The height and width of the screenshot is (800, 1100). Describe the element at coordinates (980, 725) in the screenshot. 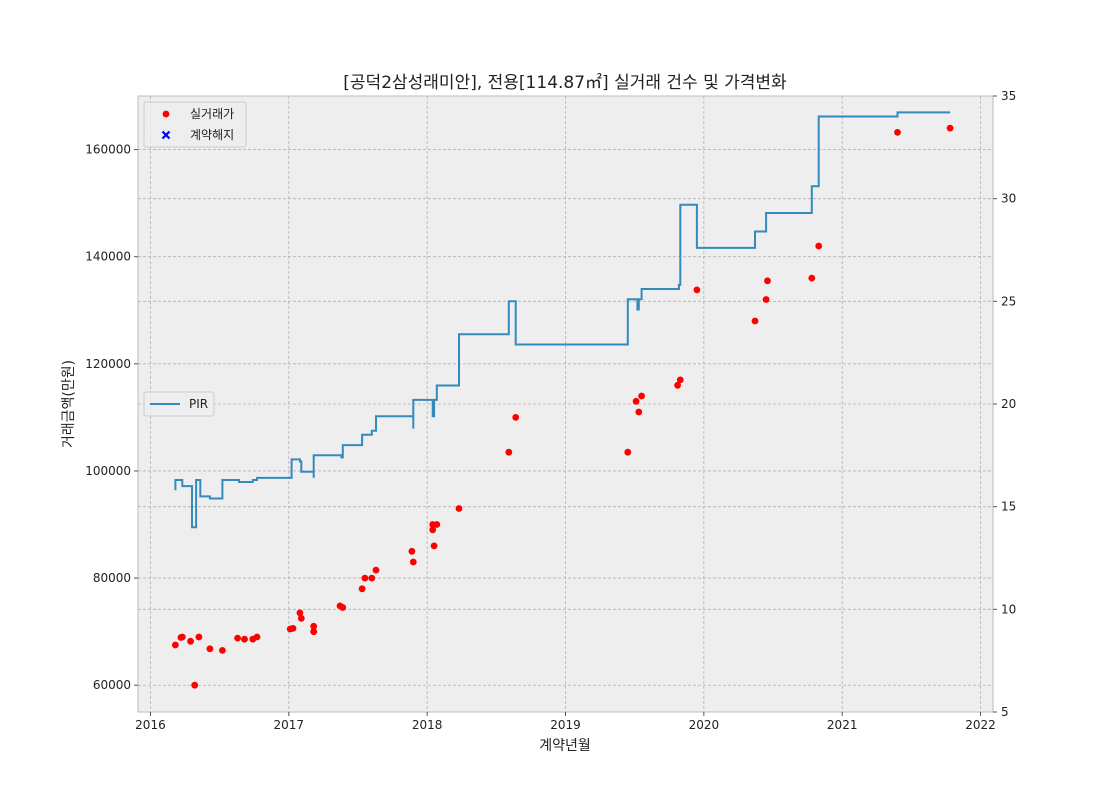

I see `x-tick-label: 2022` at that location.